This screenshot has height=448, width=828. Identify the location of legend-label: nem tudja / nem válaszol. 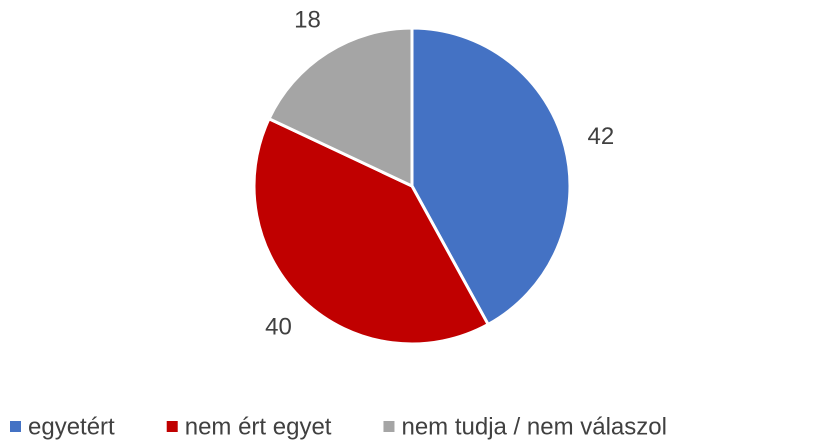
(533, 426).